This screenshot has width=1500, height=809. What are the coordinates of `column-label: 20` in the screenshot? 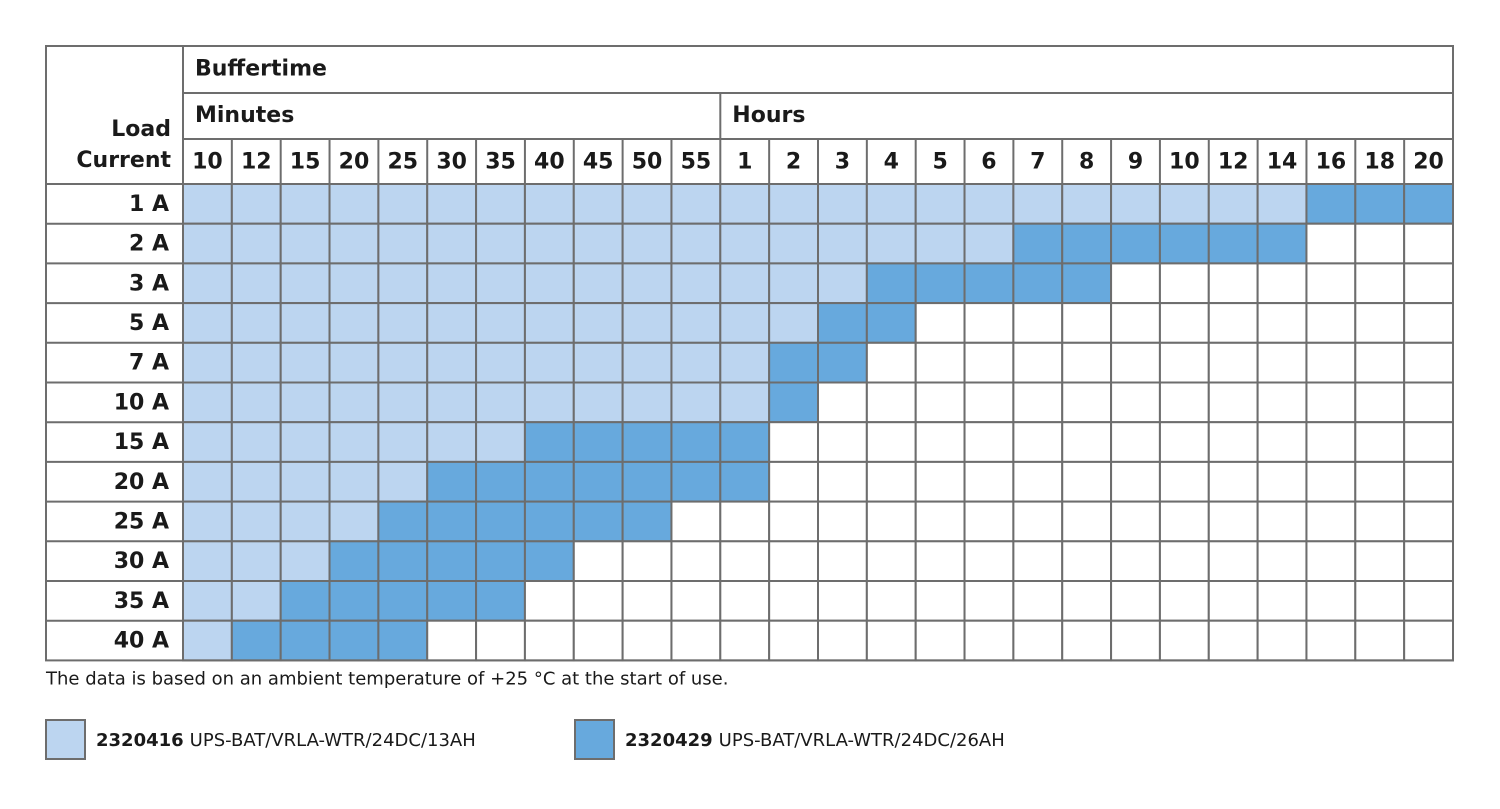 It's located at (354, 162).